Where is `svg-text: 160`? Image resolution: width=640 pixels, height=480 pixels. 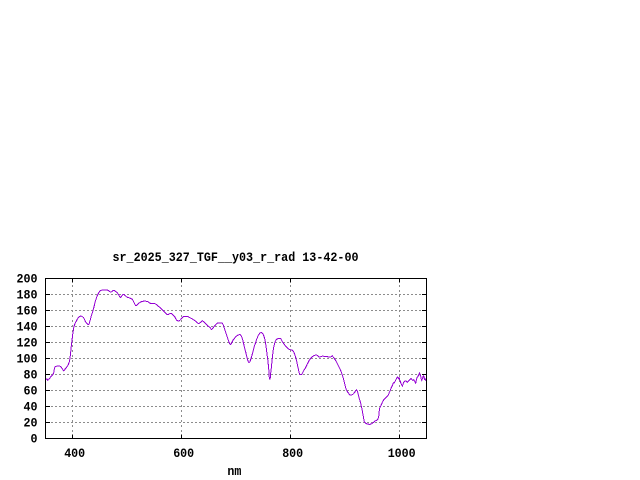 svg-text: 160 is located at coordinates (27, 312).